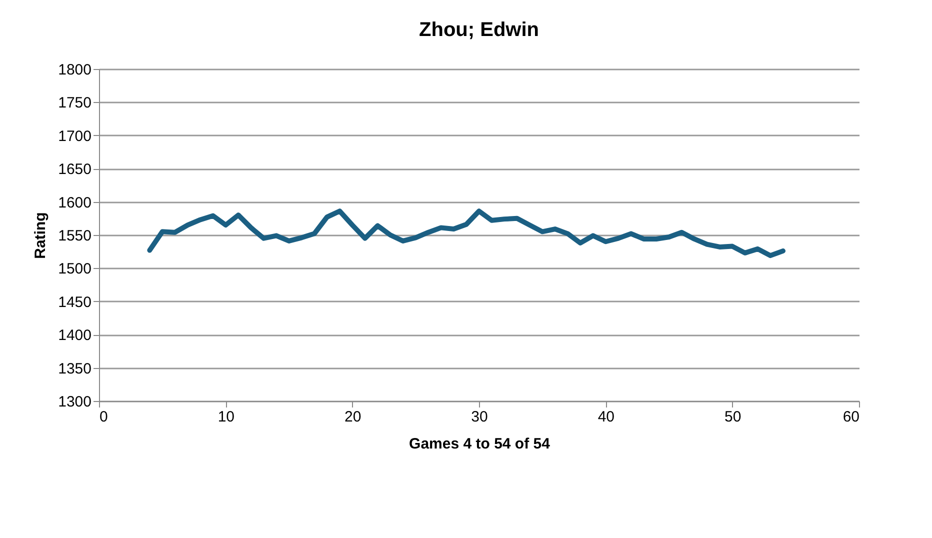 This screenshot has height=538, width=932. I want to click on y-tick-label: 1600, so click(75, 203).